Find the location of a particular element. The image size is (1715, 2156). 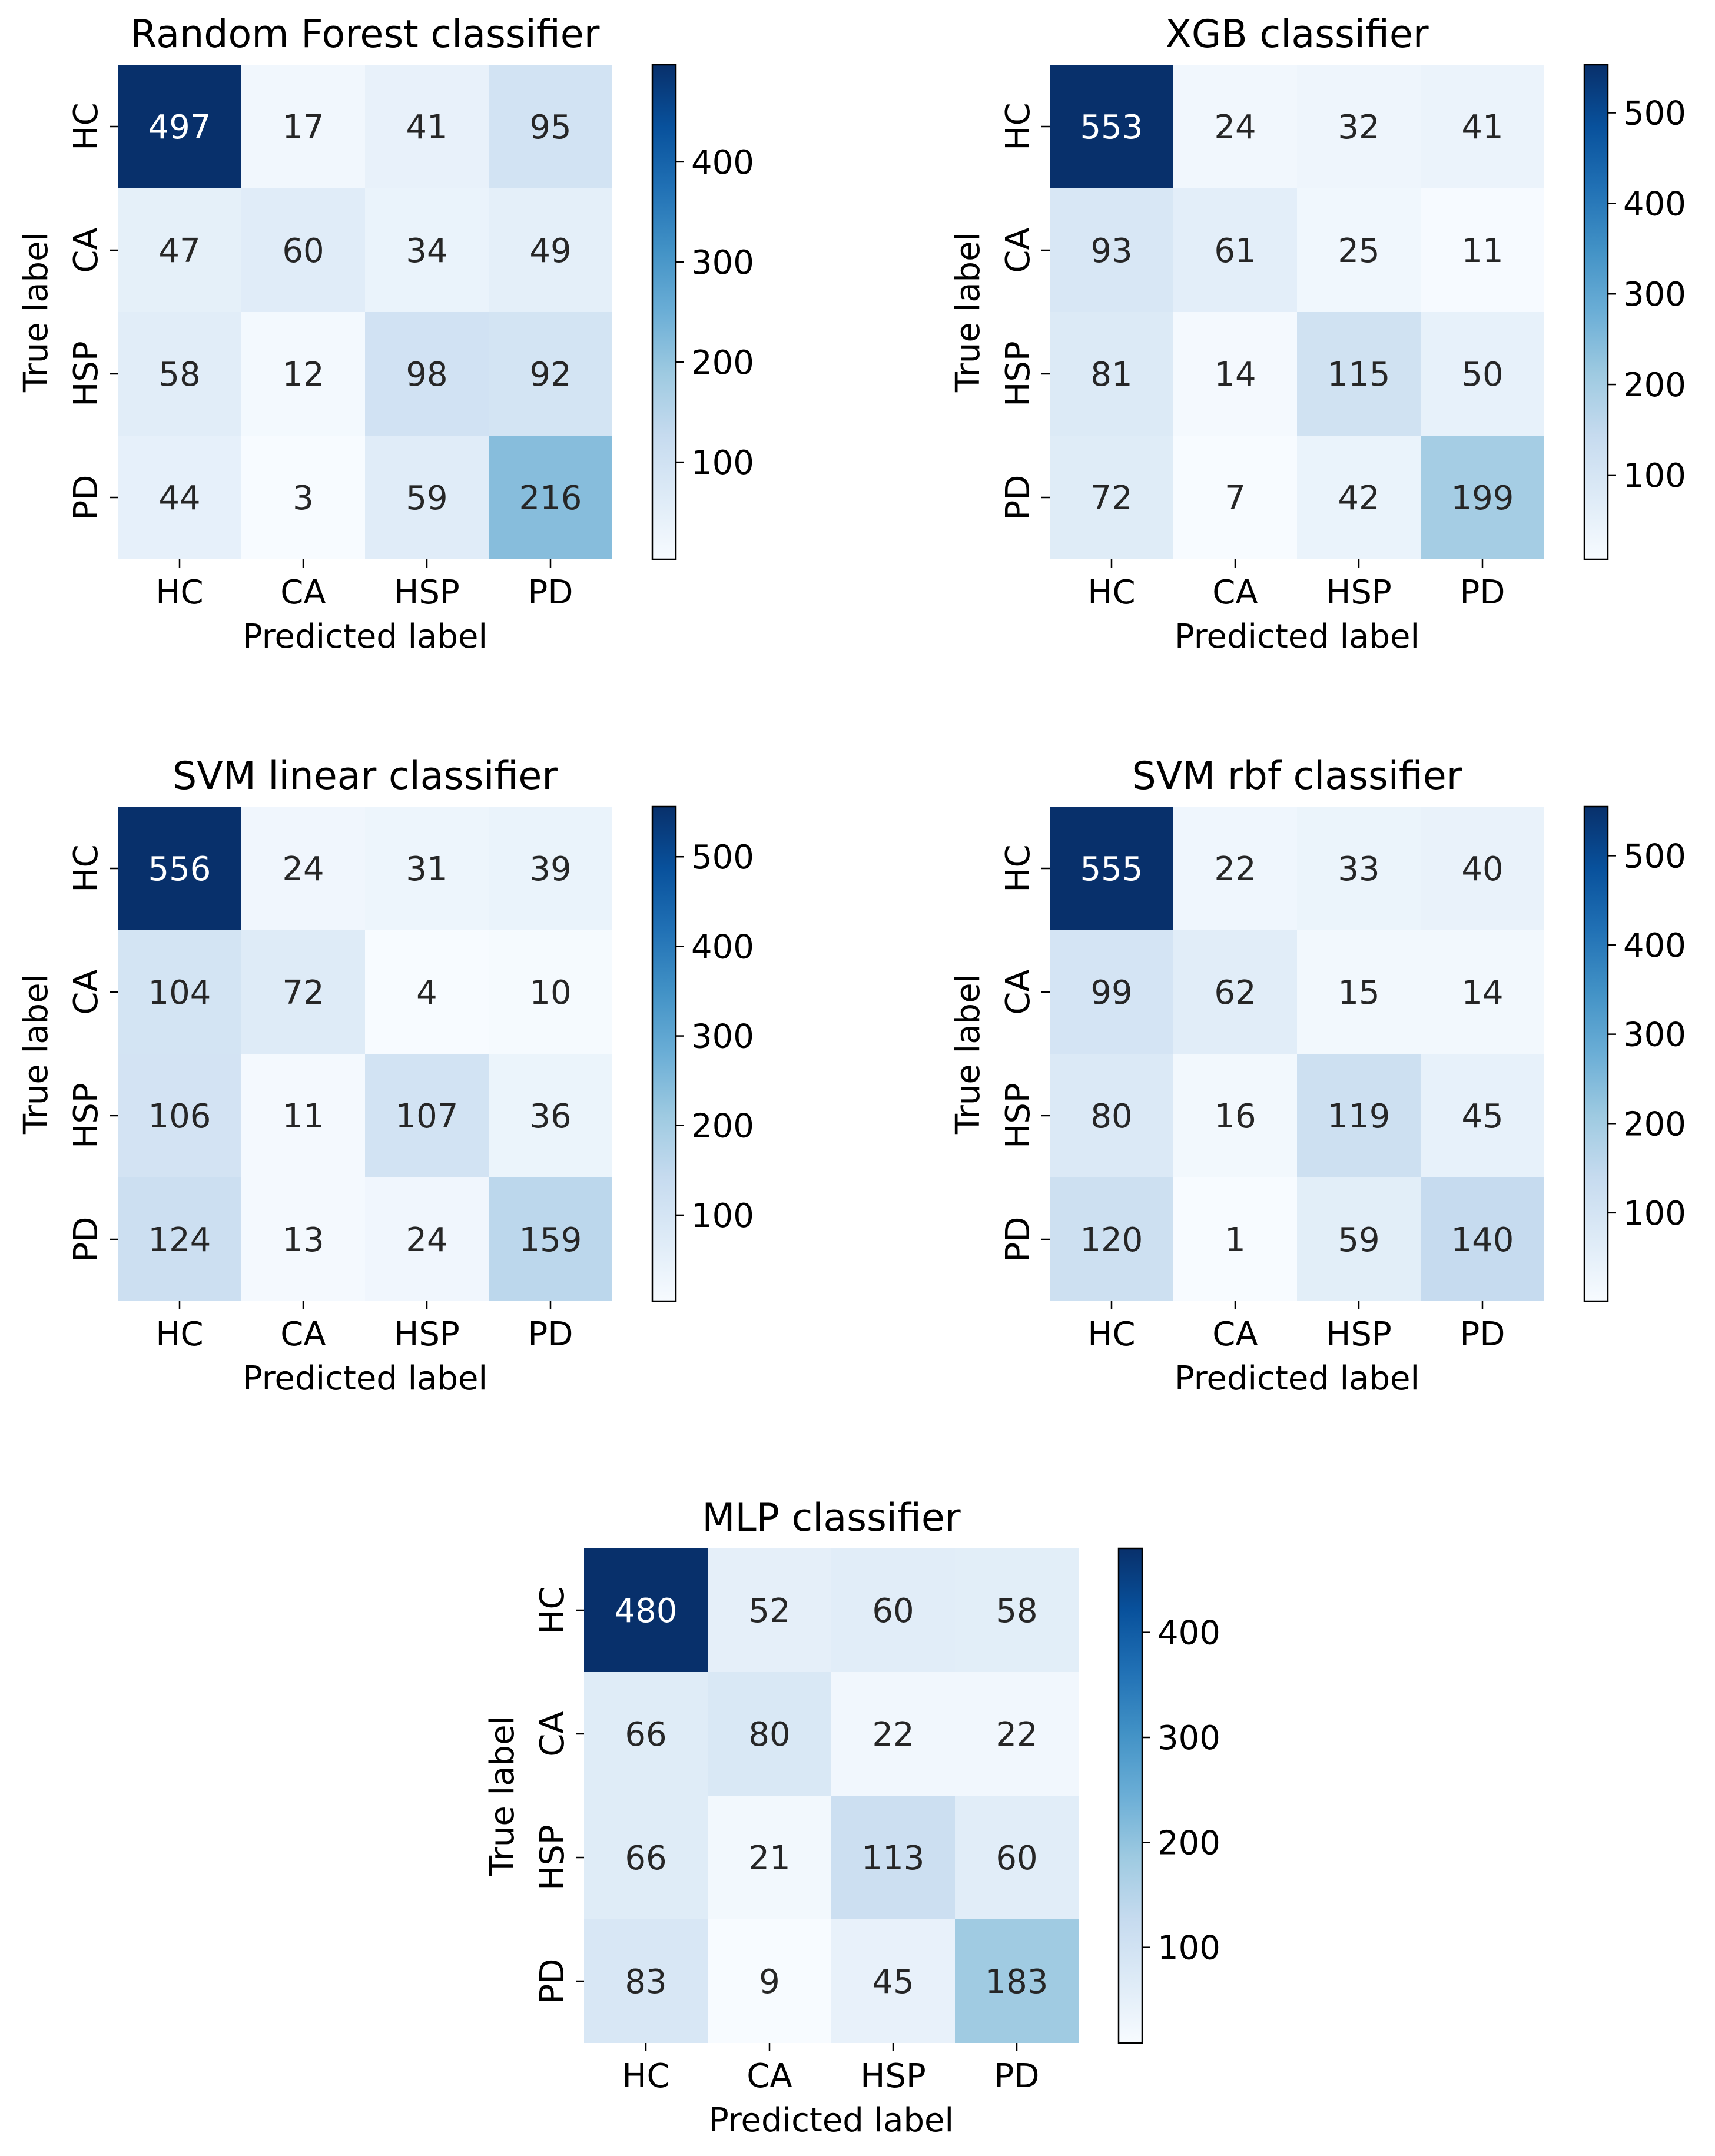

cell-value-label: 66 is located at coordinates (645, 1735).